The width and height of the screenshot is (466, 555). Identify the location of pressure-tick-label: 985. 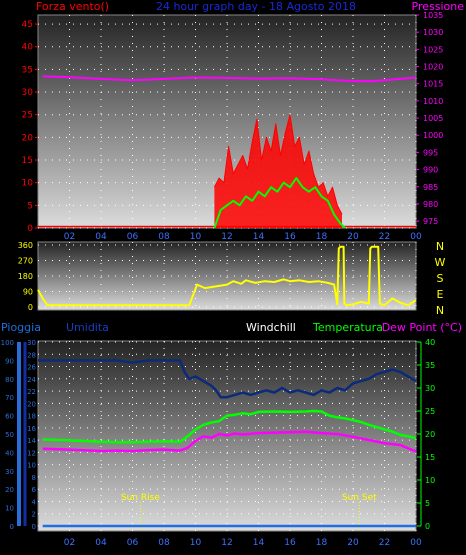
(430, 187).